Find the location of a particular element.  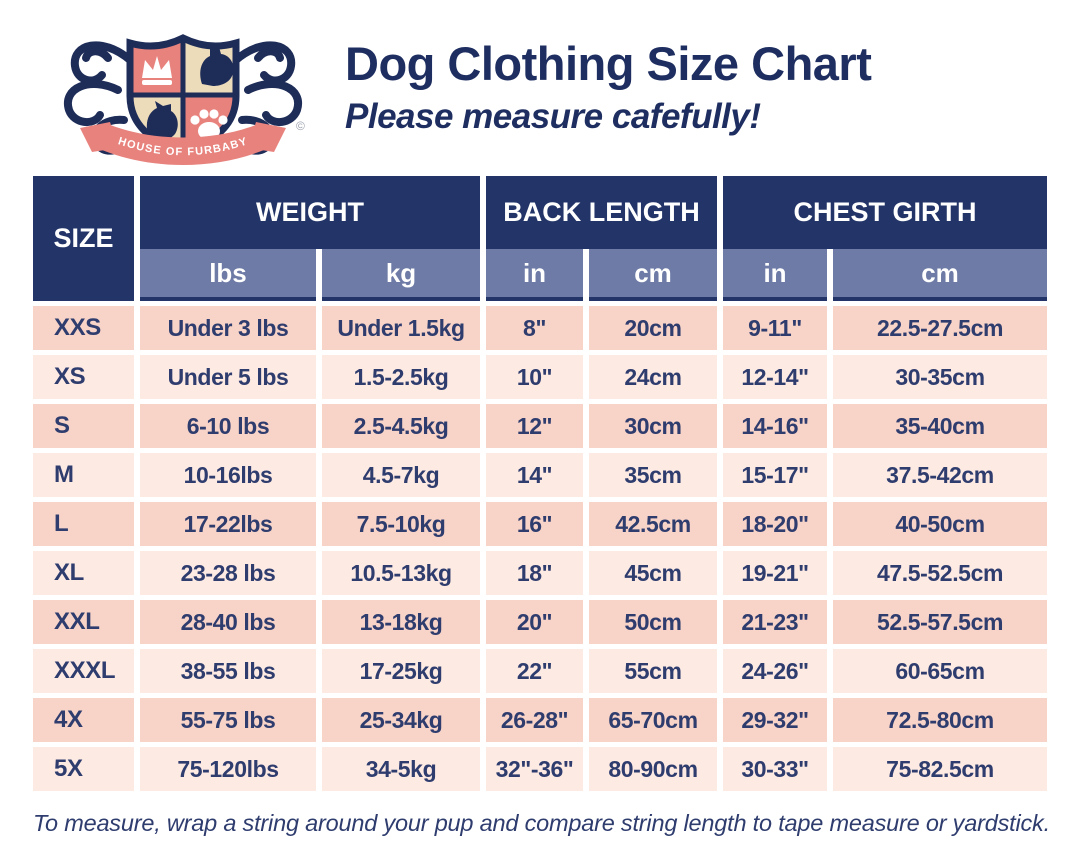

ribbon-banner: HOUSE OF FURBABY is located at coordinates (183, 143).